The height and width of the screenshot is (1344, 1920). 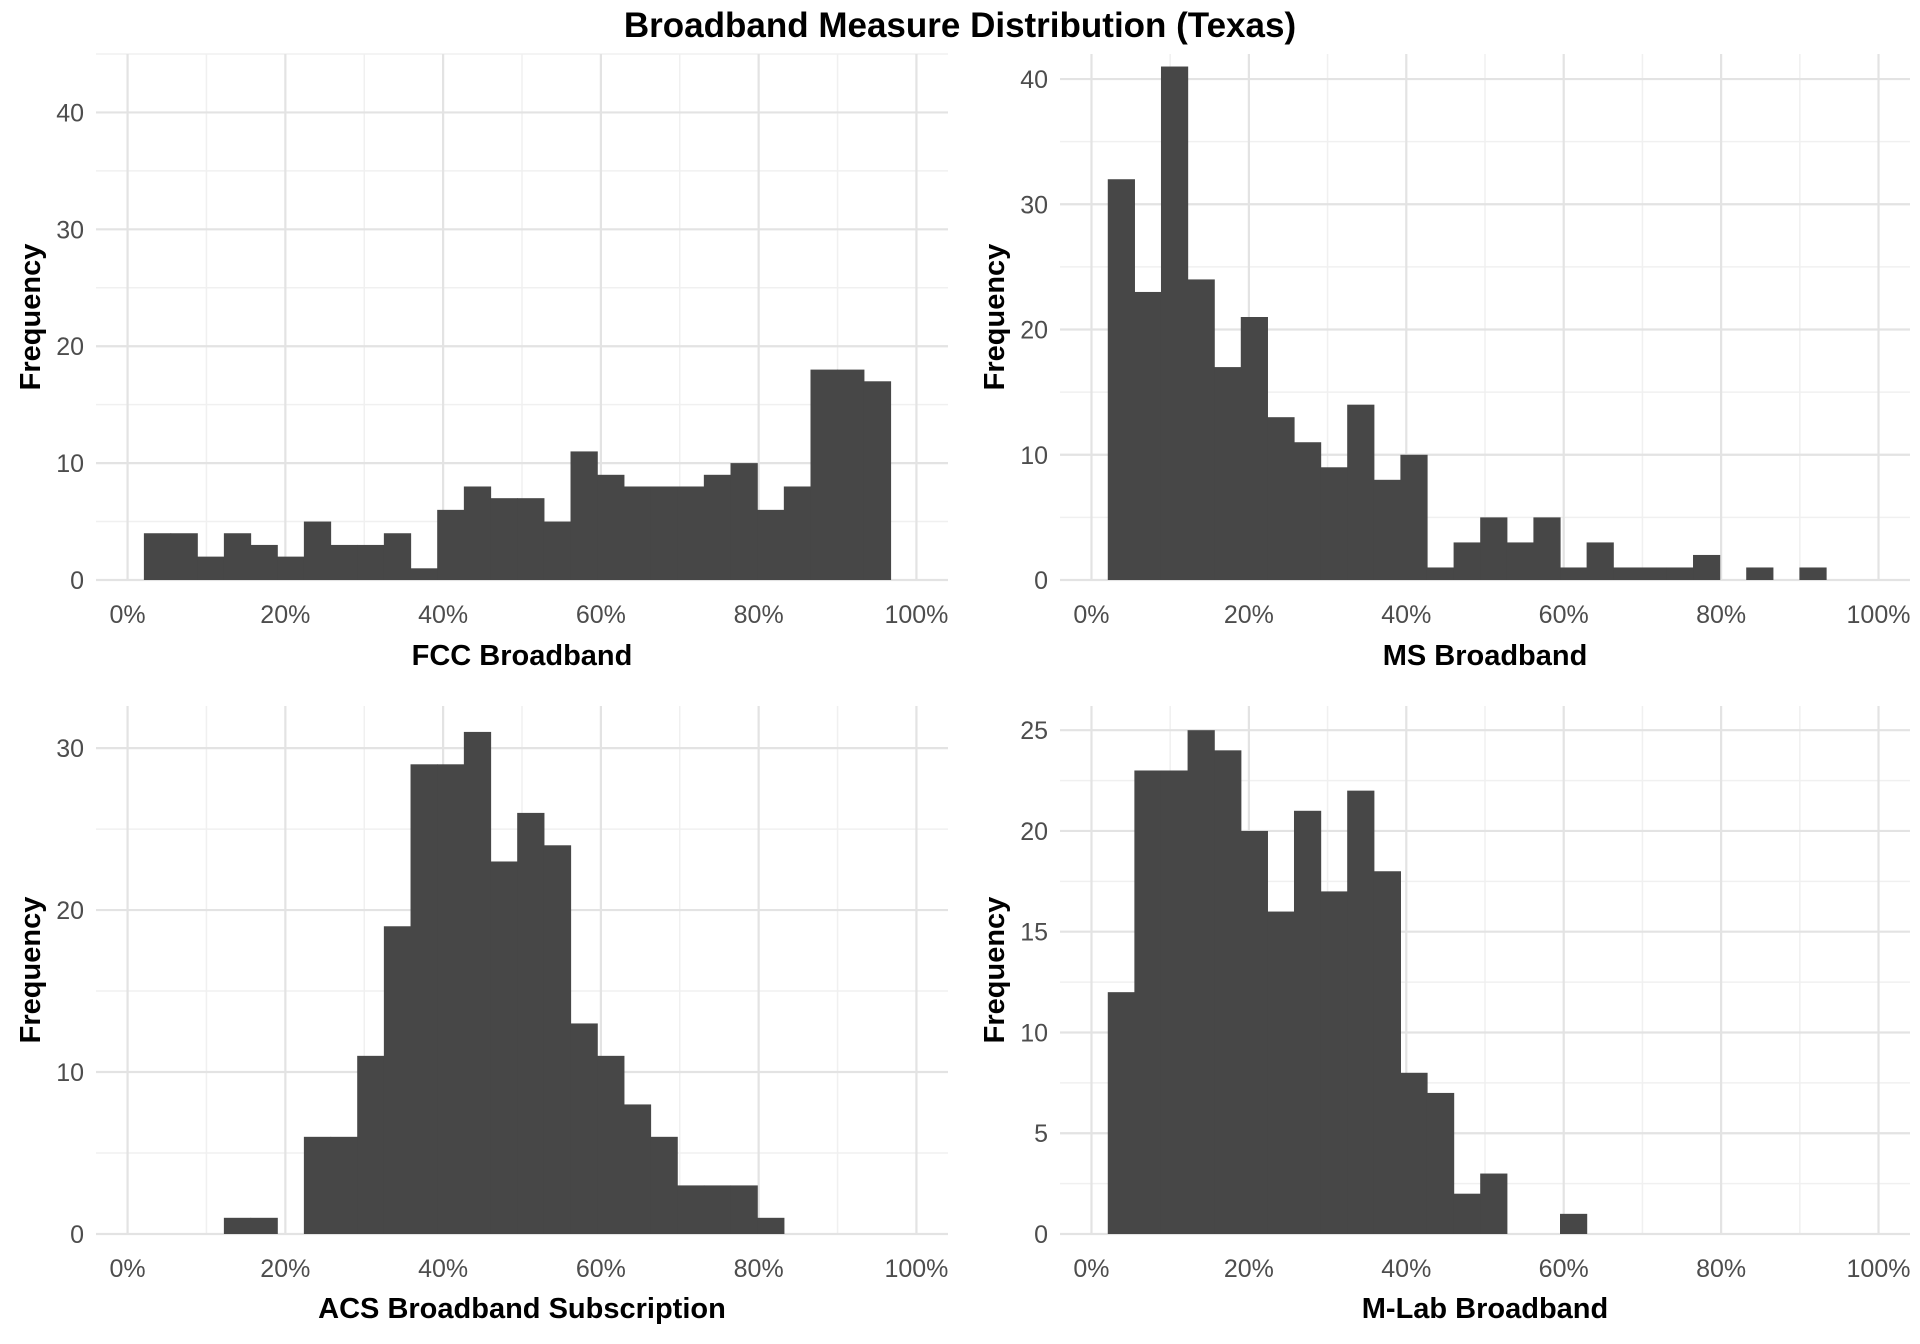 I want to click on x-axis-title: M-Lab Broadband, so click(x=1485, y=1309).